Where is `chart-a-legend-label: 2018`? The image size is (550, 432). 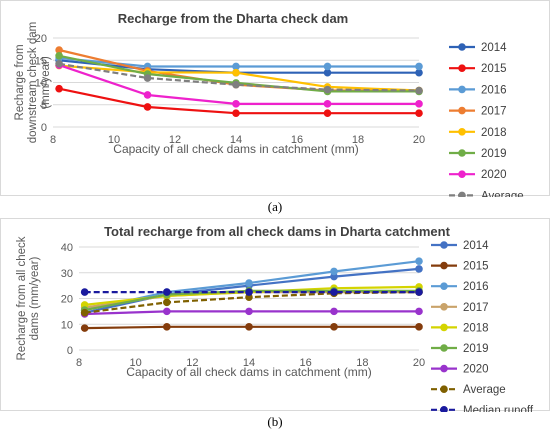 chart-a-legend-label: 2018 is located at coordinates (494, 133).